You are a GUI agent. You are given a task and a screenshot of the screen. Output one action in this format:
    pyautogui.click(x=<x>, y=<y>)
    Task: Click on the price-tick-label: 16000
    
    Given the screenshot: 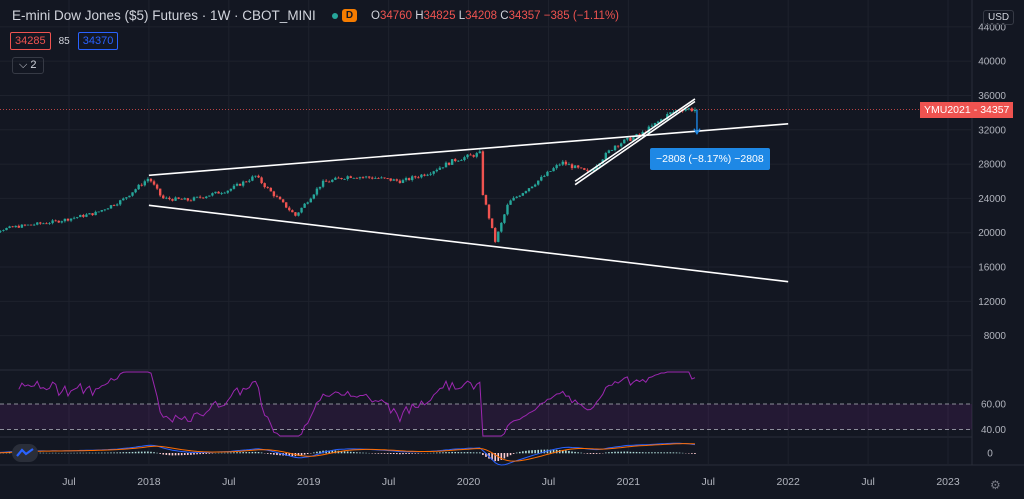 What is the action you would take?
    pyautogui.click(x=992, y=268)
    